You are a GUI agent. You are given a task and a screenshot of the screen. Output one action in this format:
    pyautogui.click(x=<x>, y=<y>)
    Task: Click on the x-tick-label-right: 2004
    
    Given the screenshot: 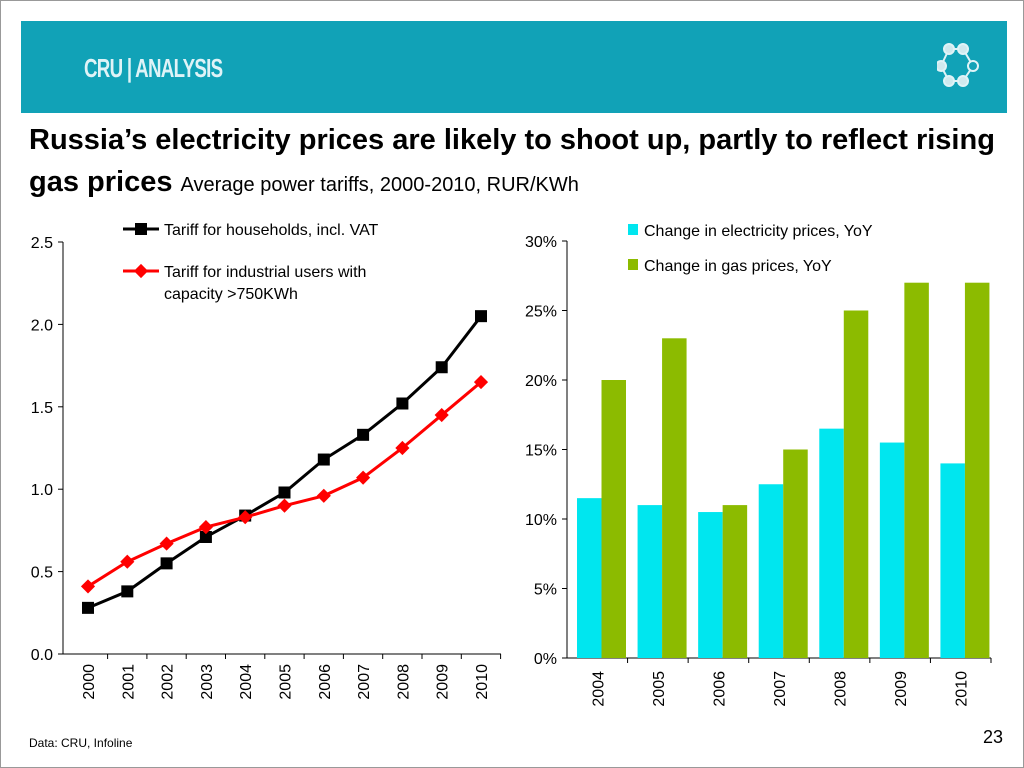 What is the action you would take?
    pyautogui.click(x=598, y=689)
    